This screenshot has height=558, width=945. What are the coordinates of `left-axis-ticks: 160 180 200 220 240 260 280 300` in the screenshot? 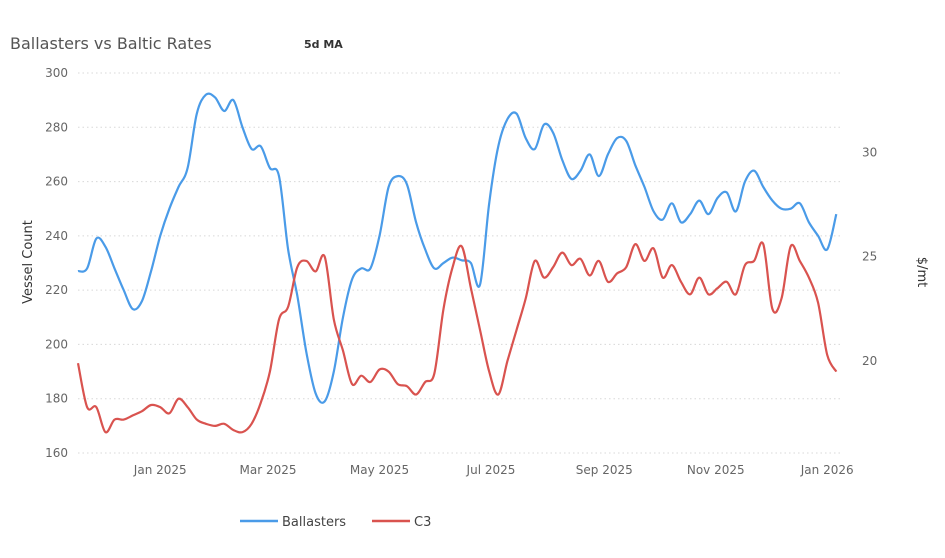 It's located at (56, 263).